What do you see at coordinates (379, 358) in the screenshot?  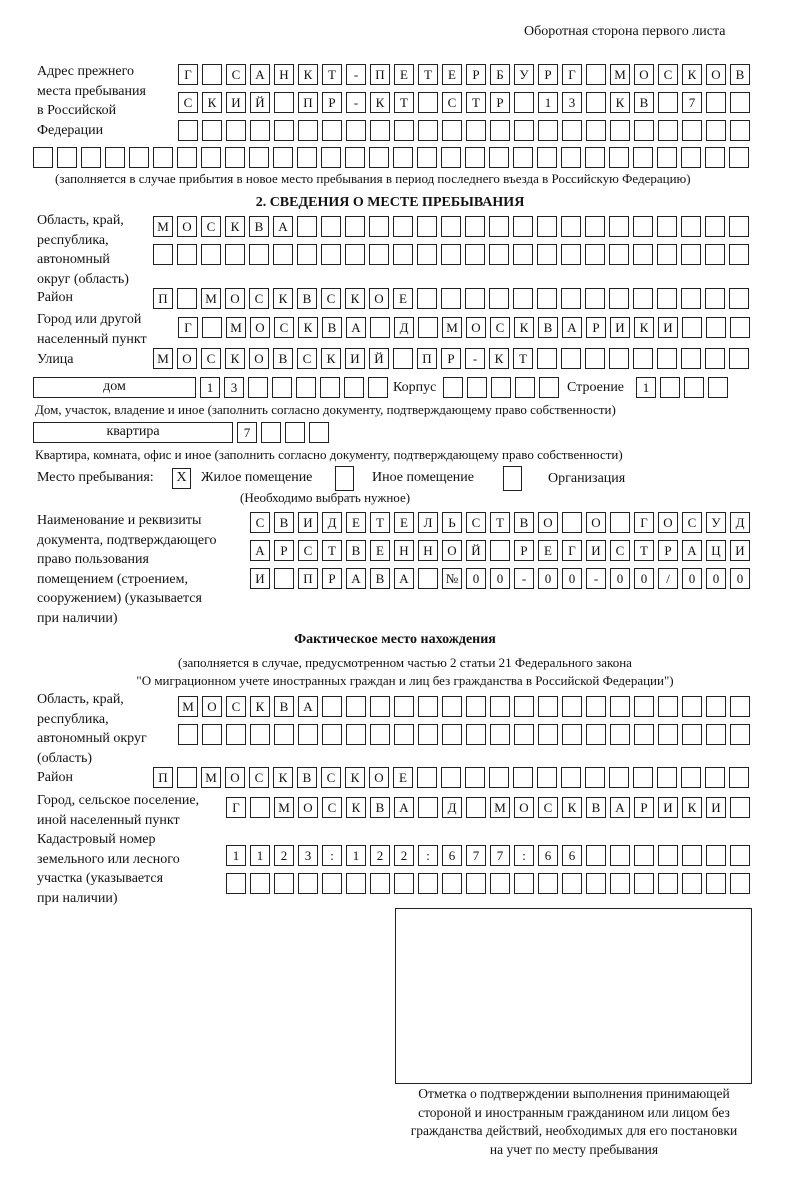 I see `char-cell: Й` at bounding box center [379, 358].